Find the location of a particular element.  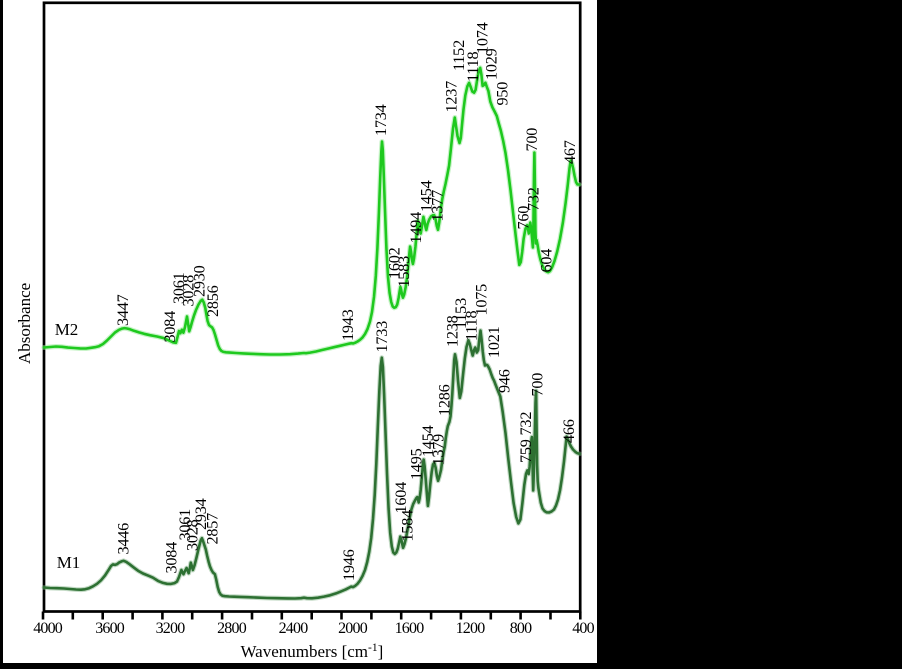

svg-text: 1584 is located at coordinates (408, 526).